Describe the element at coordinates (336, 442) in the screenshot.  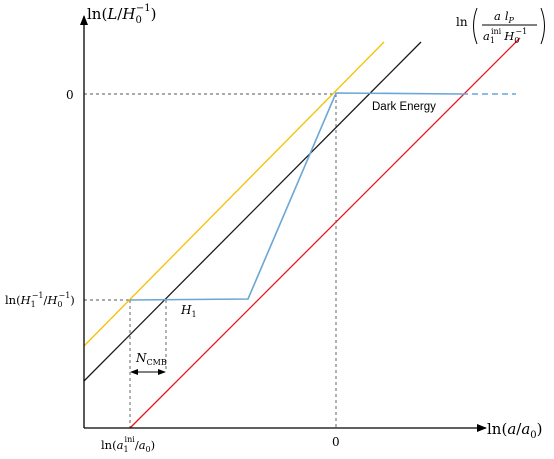
I see `x-tick-zero: 0` at that location.